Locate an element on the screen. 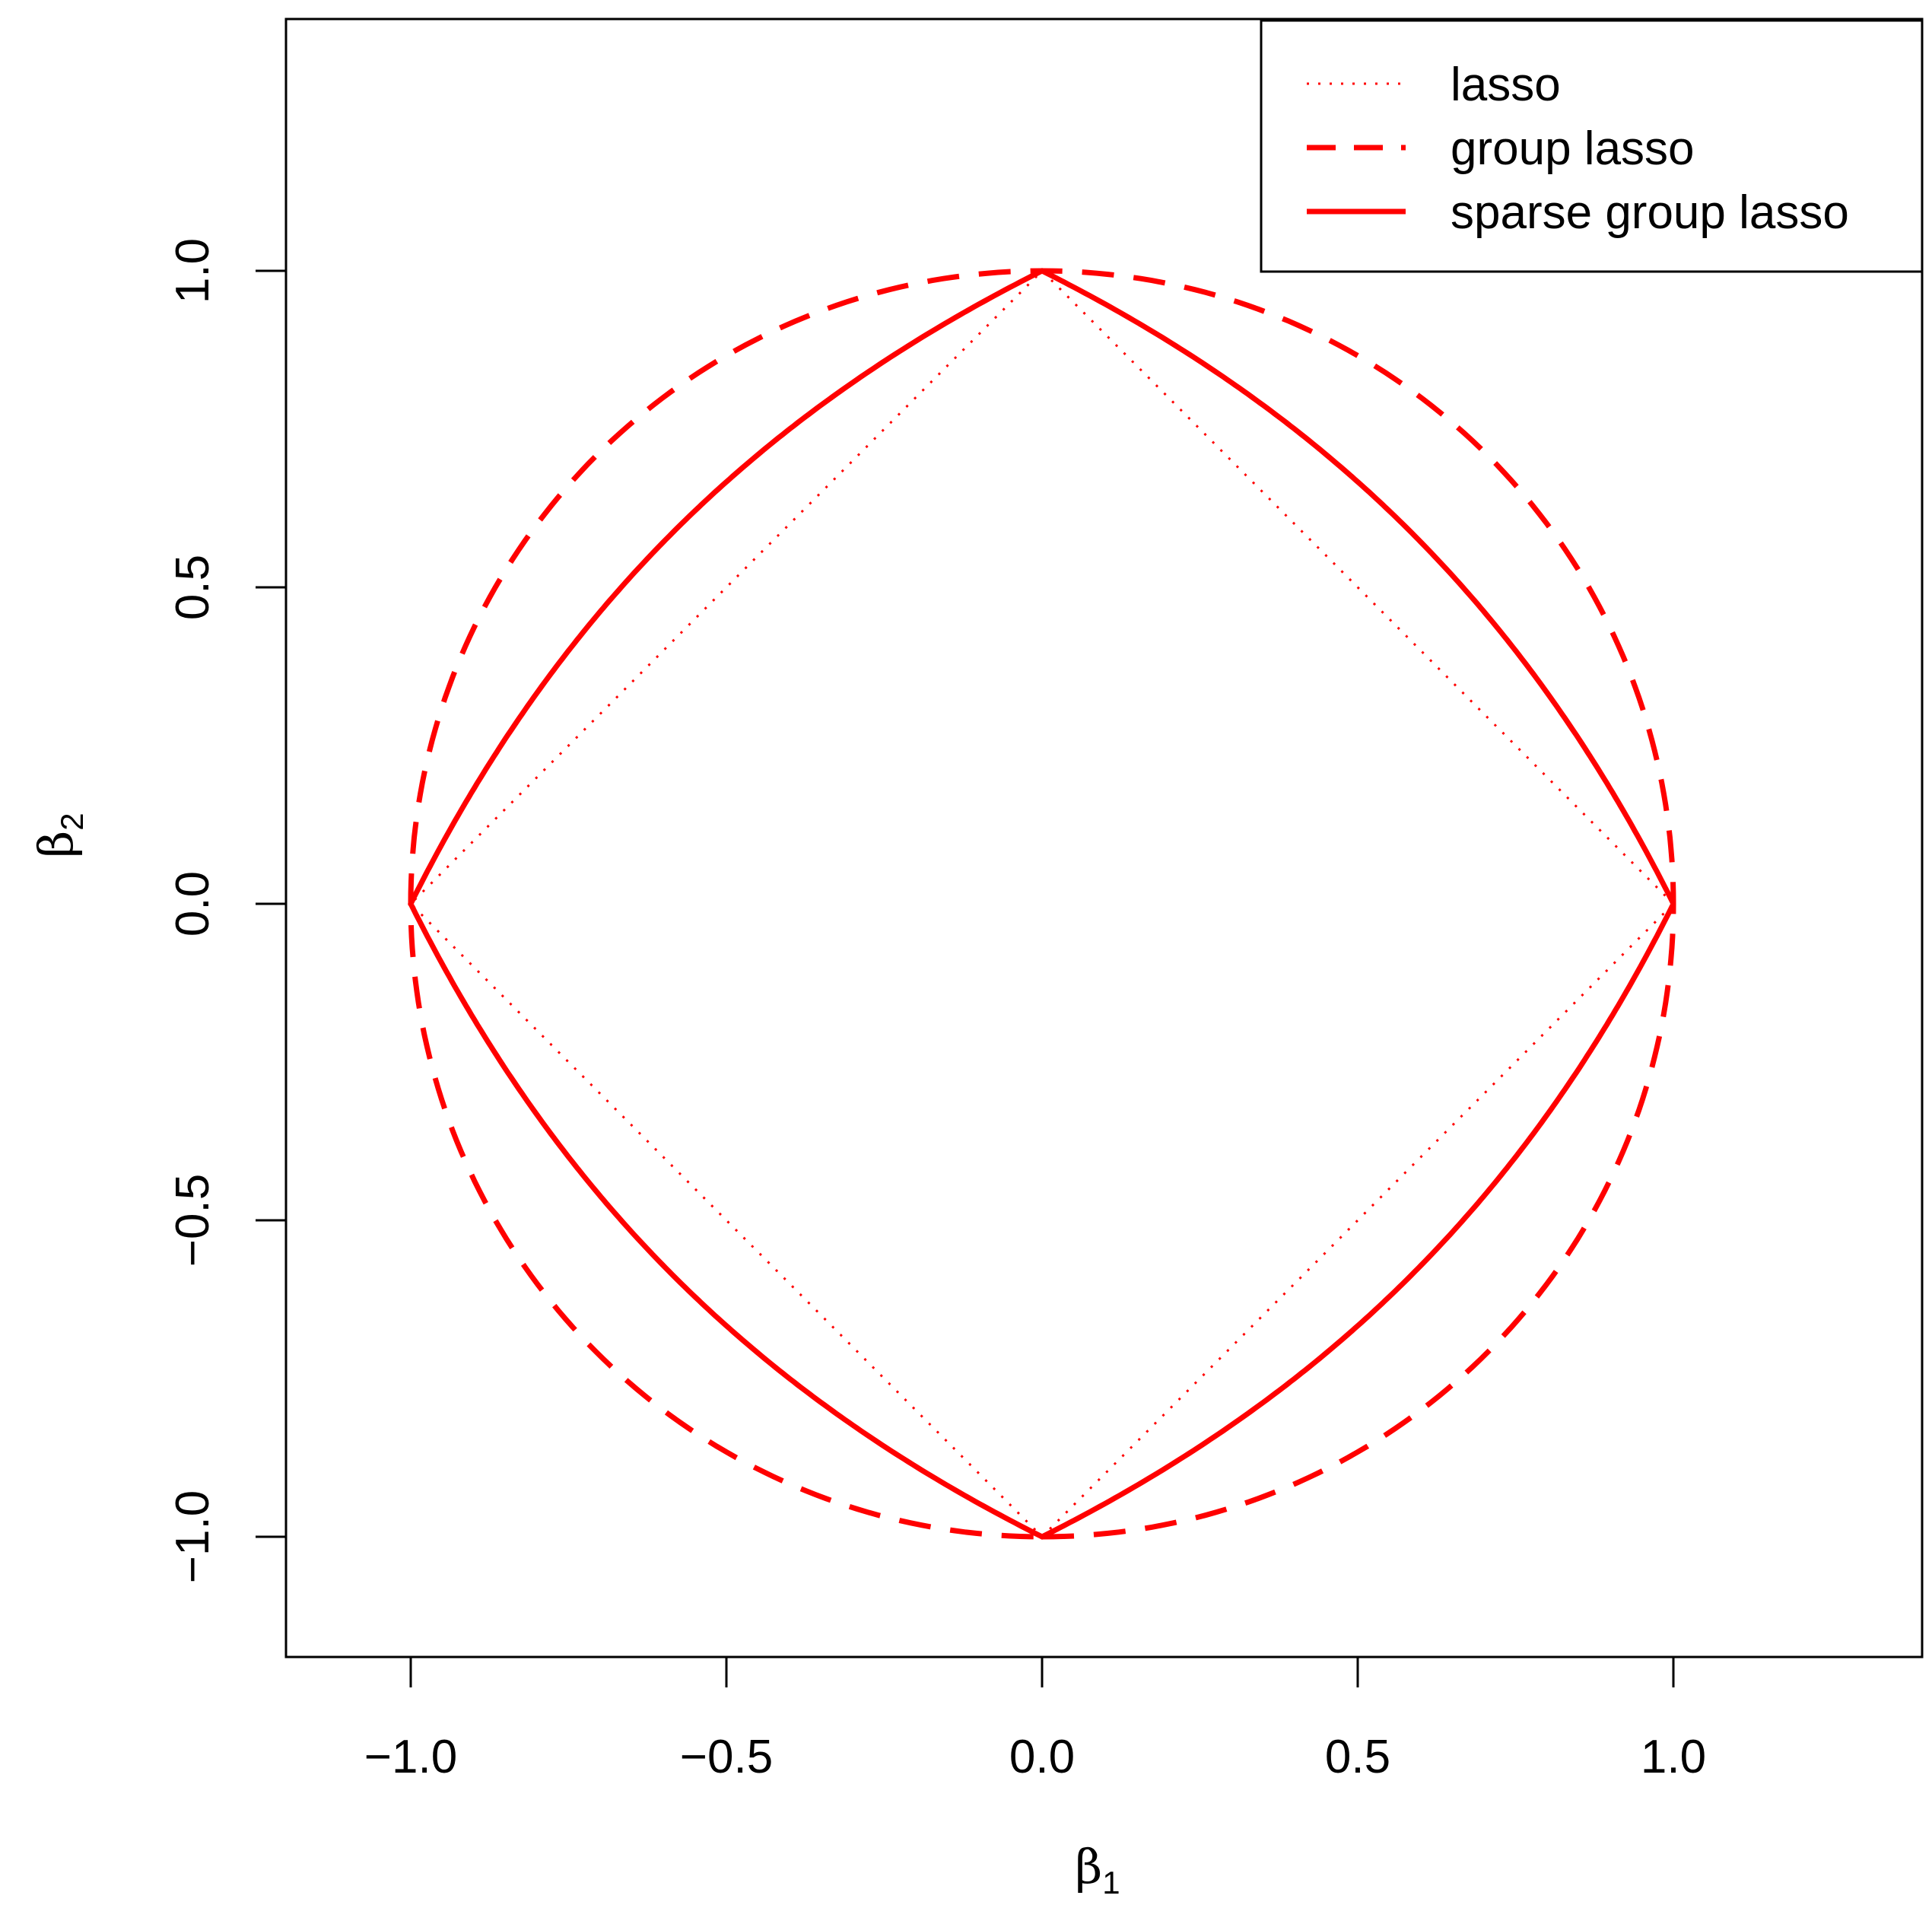 Image resolution: width=1932 pixels, height=1905 pixels. y-tick-label: 0.0 is located at coordinates (193, 904).